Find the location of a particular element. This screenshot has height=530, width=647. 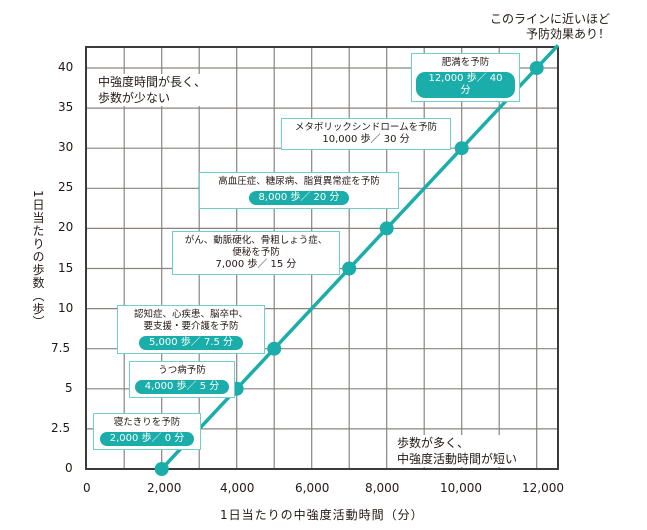

y-tick-label: 7.5 is located at coordinates (61, 347).